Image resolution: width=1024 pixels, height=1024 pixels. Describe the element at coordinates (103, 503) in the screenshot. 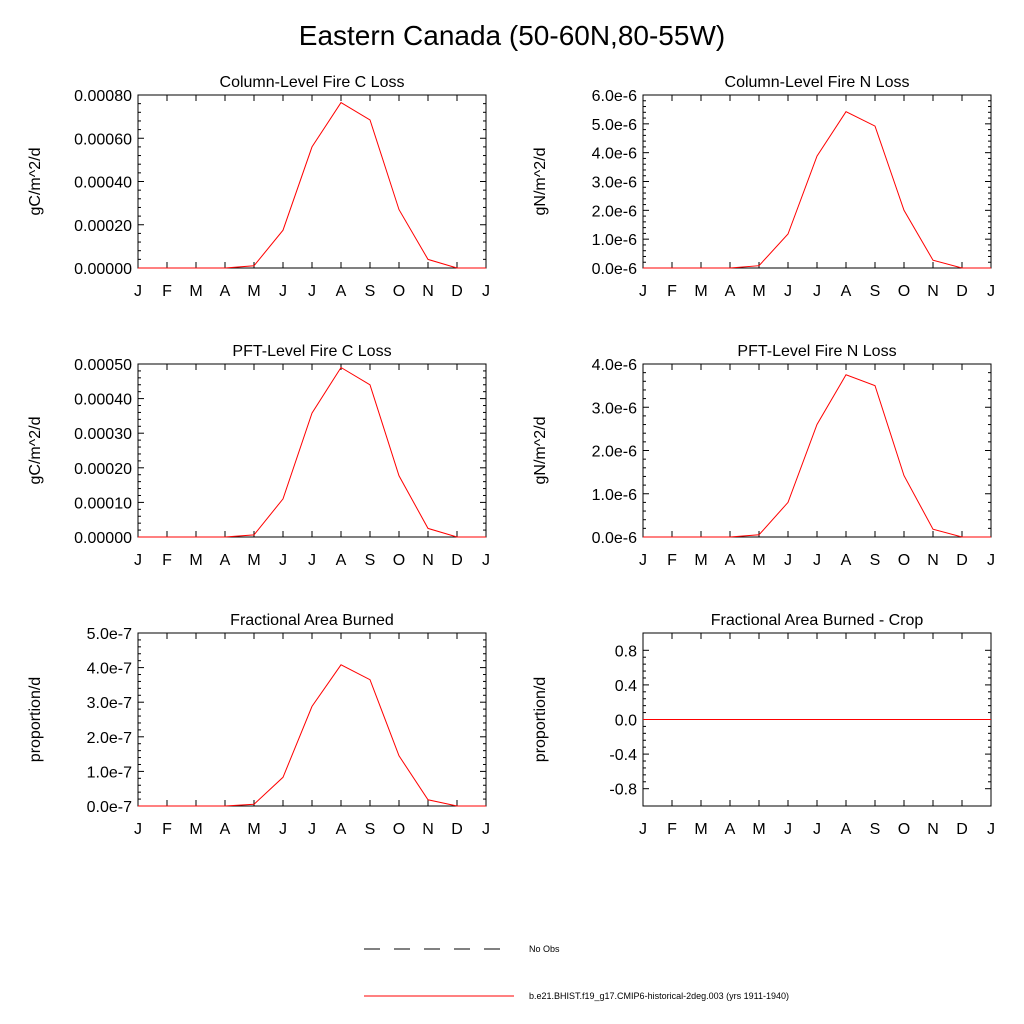

I see `y-tick-label: 0.00010` at that location.